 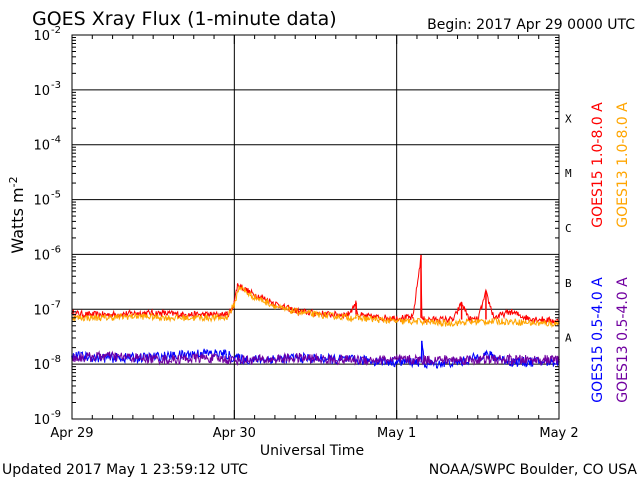 What do you see at coordinates (56, 195) in the screenshot?
I see `y-tick-exponent: -5` at bounding box center [56, 195].